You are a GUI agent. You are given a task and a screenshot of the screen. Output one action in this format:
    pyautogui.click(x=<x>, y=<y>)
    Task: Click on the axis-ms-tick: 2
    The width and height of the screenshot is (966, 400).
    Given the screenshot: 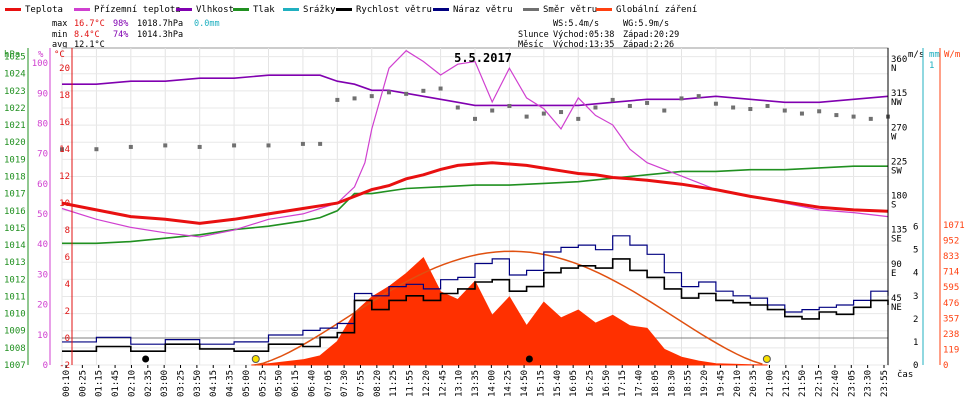 What is the action you would take?
    pyautogui.click(x=915, y=320)
    